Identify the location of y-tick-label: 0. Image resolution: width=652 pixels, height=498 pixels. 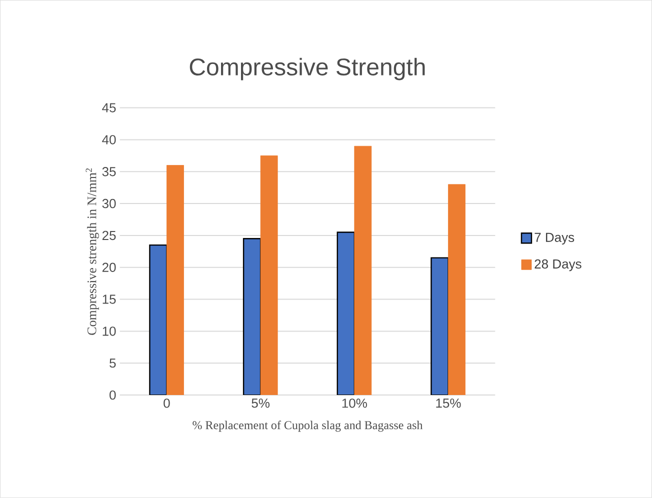
(113, 395).